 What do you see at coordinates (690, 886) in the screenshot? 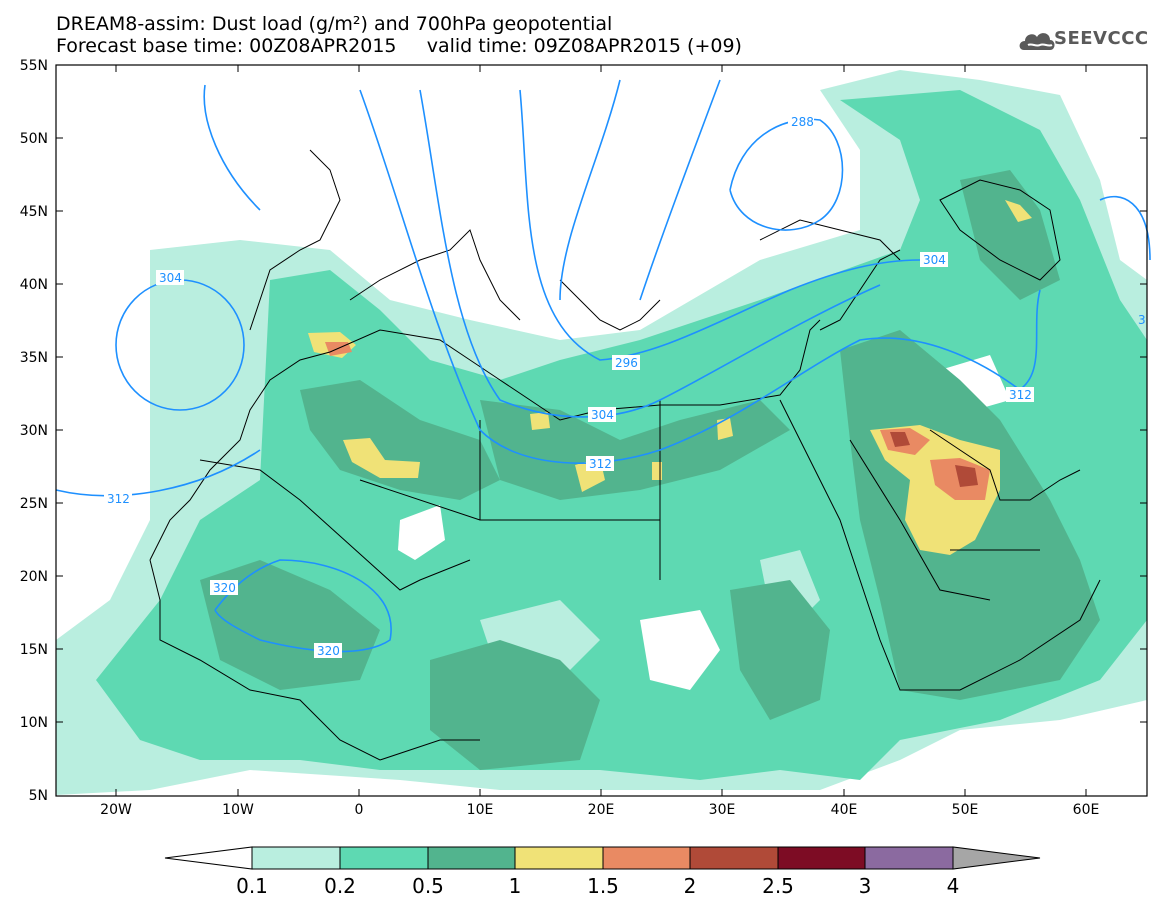
I see `legend-label: 2` at bounding box center [690, 886].